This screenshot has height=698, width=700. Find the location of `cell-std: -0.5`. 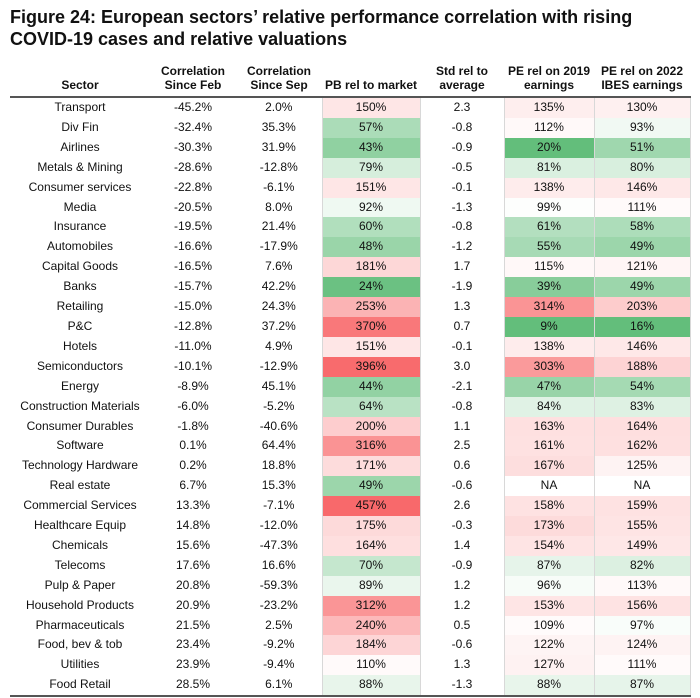

cell-std: -0.5 is located at coordinates (462, 166).